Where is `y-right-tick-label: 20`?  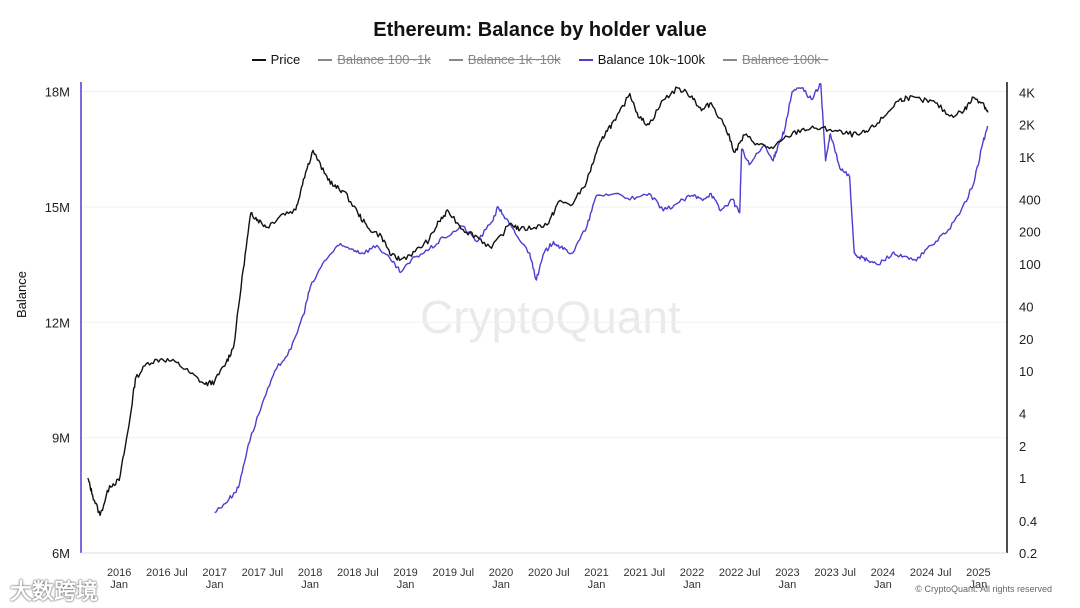 y-right-tick-label: 20 is located at coordinates (1026, 339).